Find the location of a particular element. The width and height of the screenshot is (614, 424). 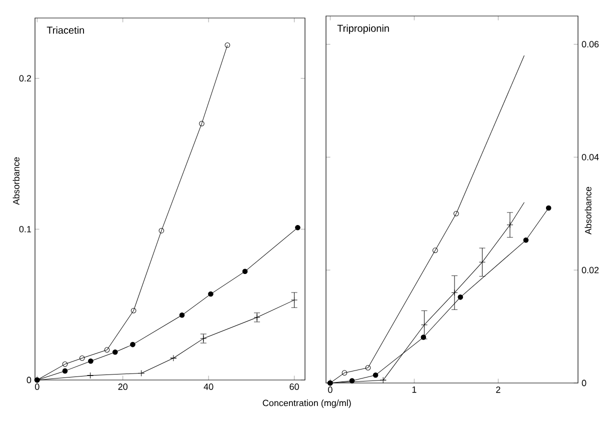

x-tick-label: 1 is located at coordinates (414, 389).